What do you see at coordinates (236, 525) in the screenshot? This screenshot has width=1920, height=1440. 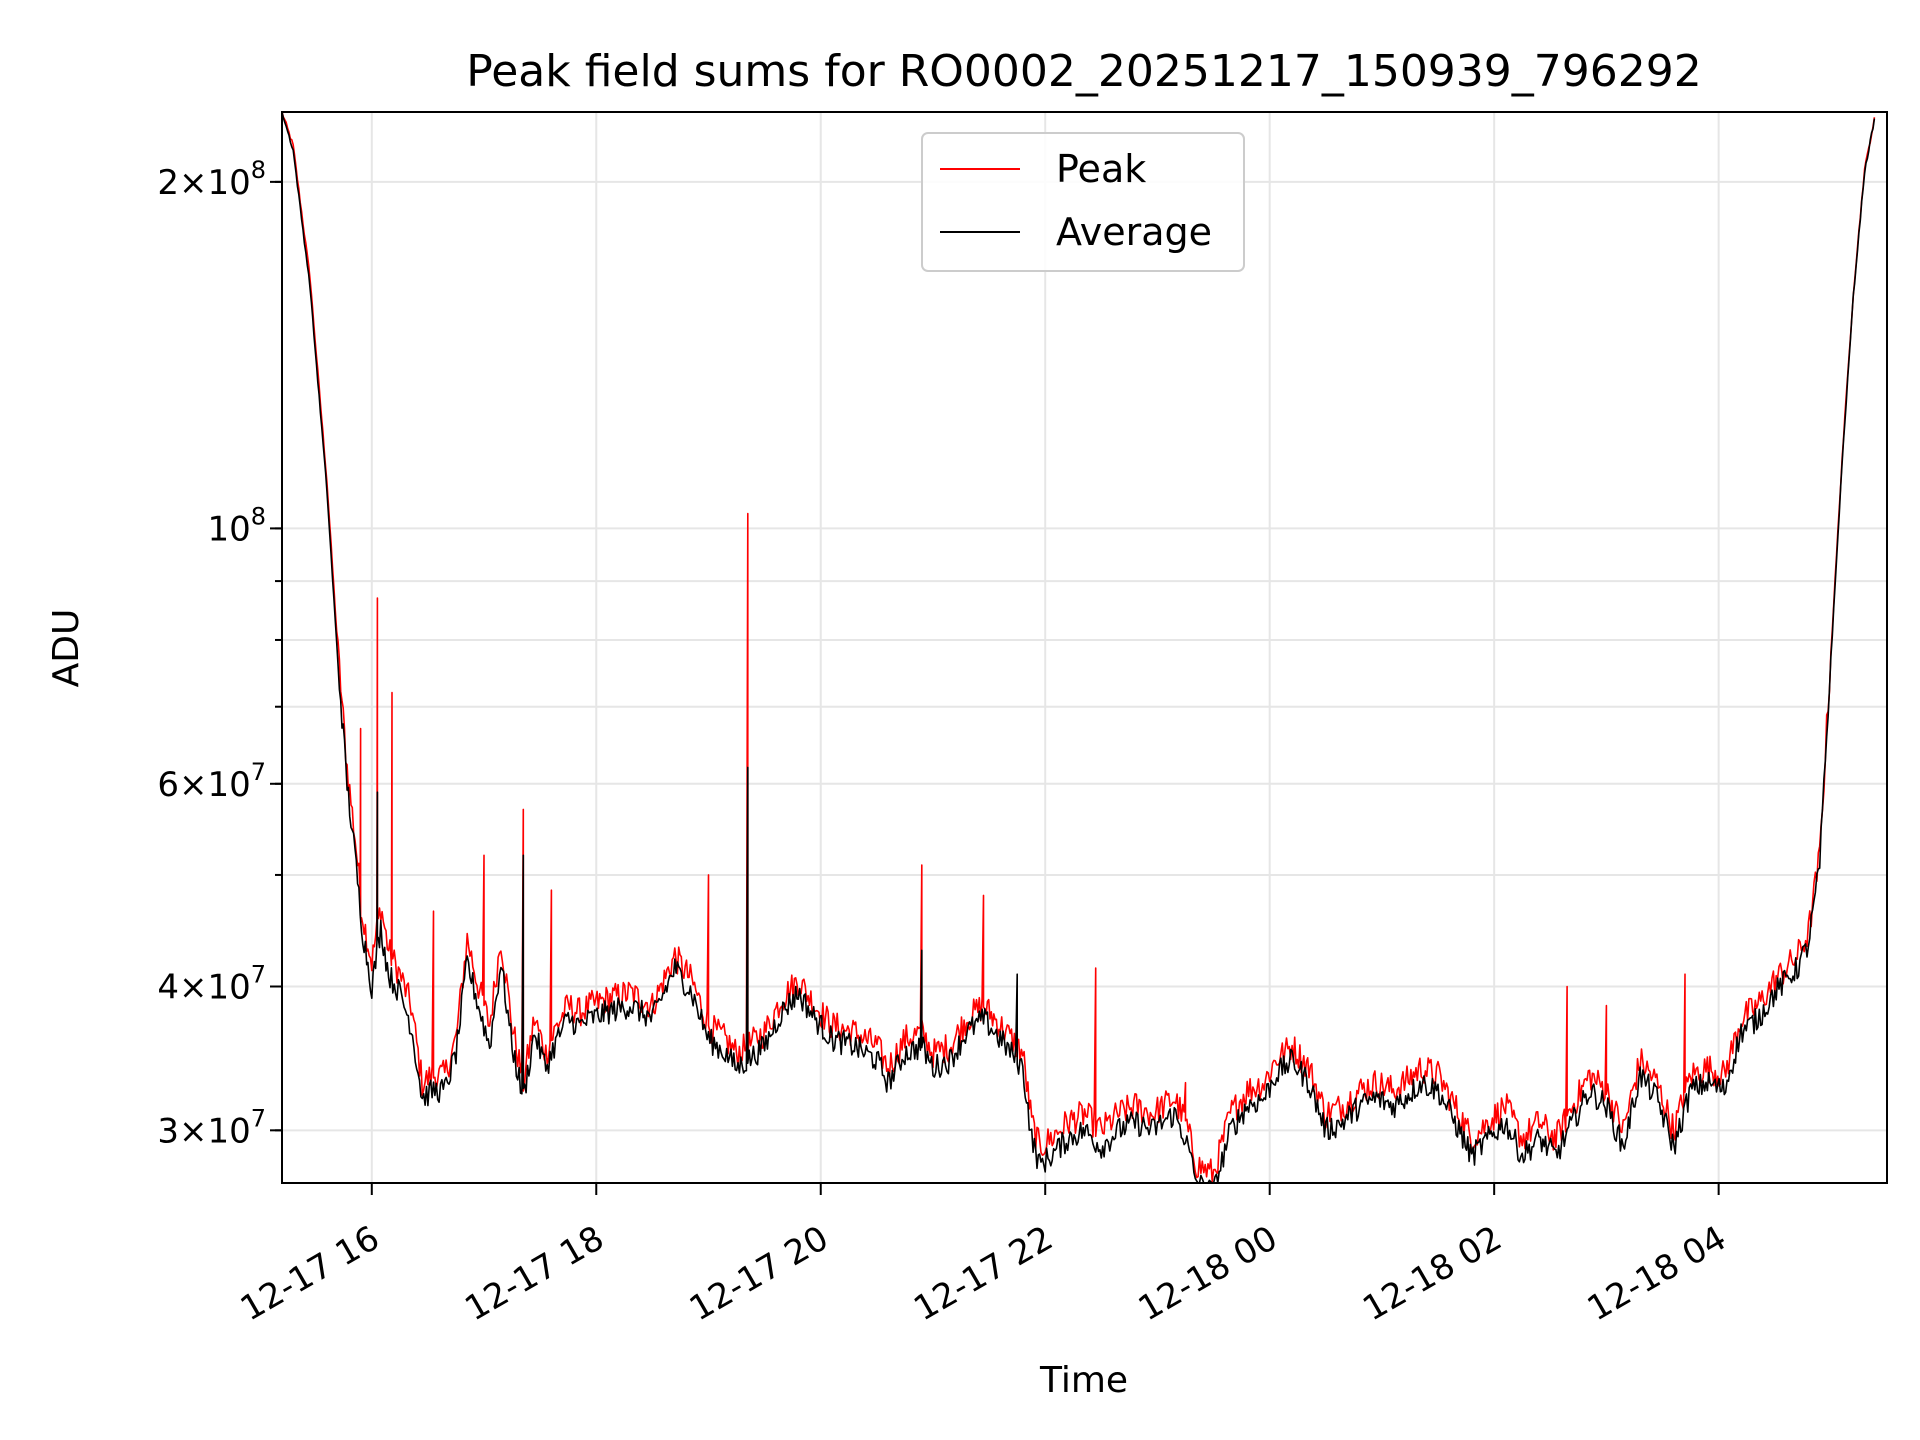 I see `y-tick-label: 108` at bounding box center [236, 525].